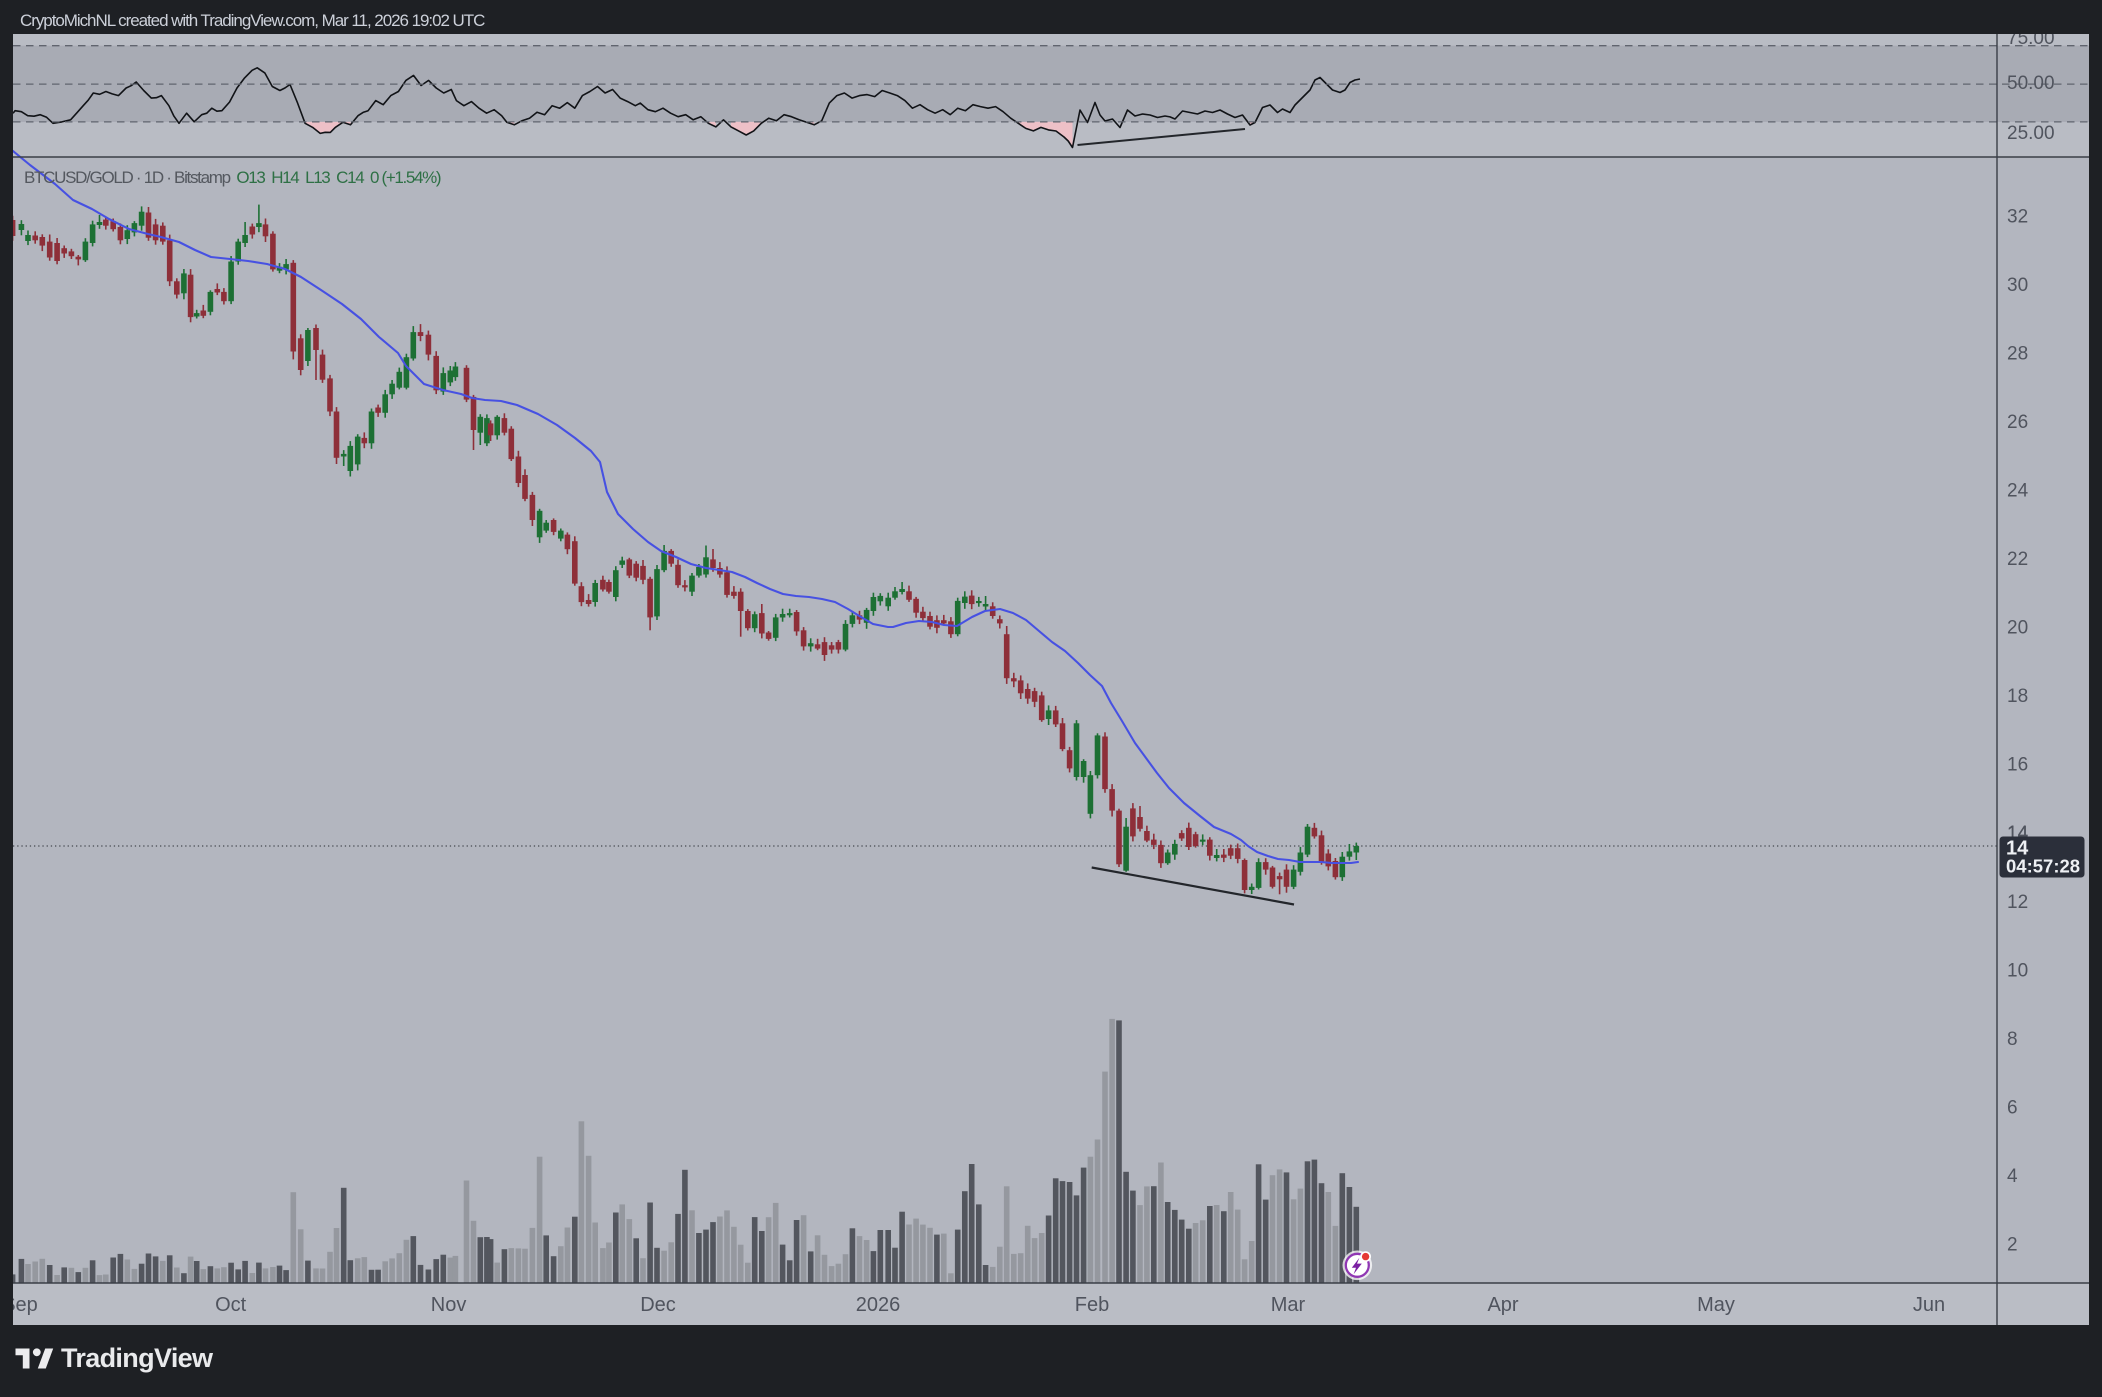 The height and width of the screenshot is (1397, 2102). Describe the element at coordinates (2012, 1176) in the screenshot. I see `svg-text: 4` at that location.